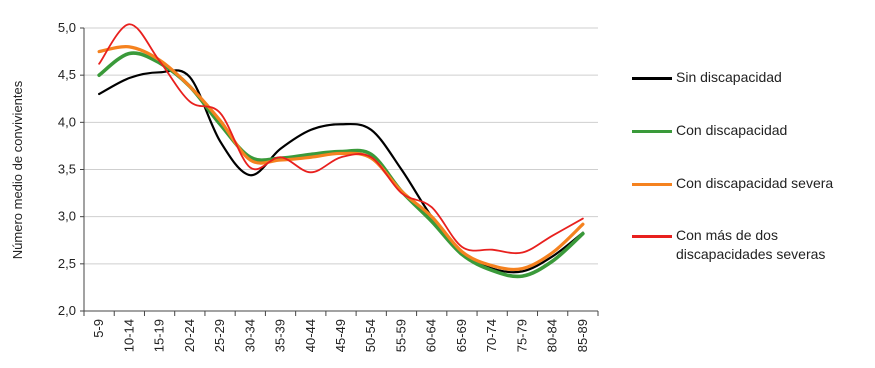  I want to click on x-tick-label: 85-89, so click(582, 335).